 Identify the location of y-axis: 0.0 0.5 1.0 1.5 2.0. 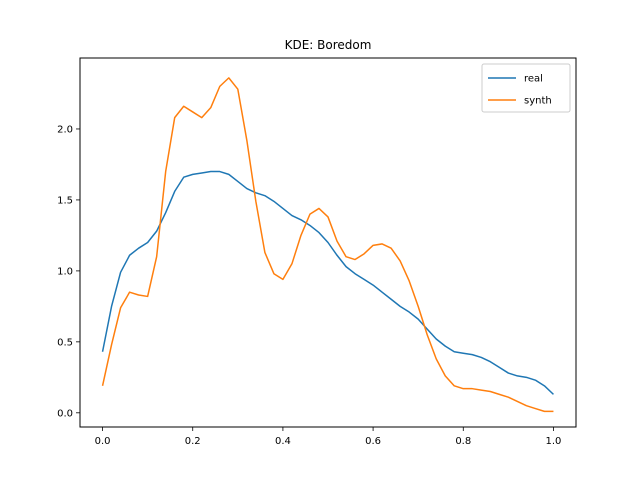
(68, 271).